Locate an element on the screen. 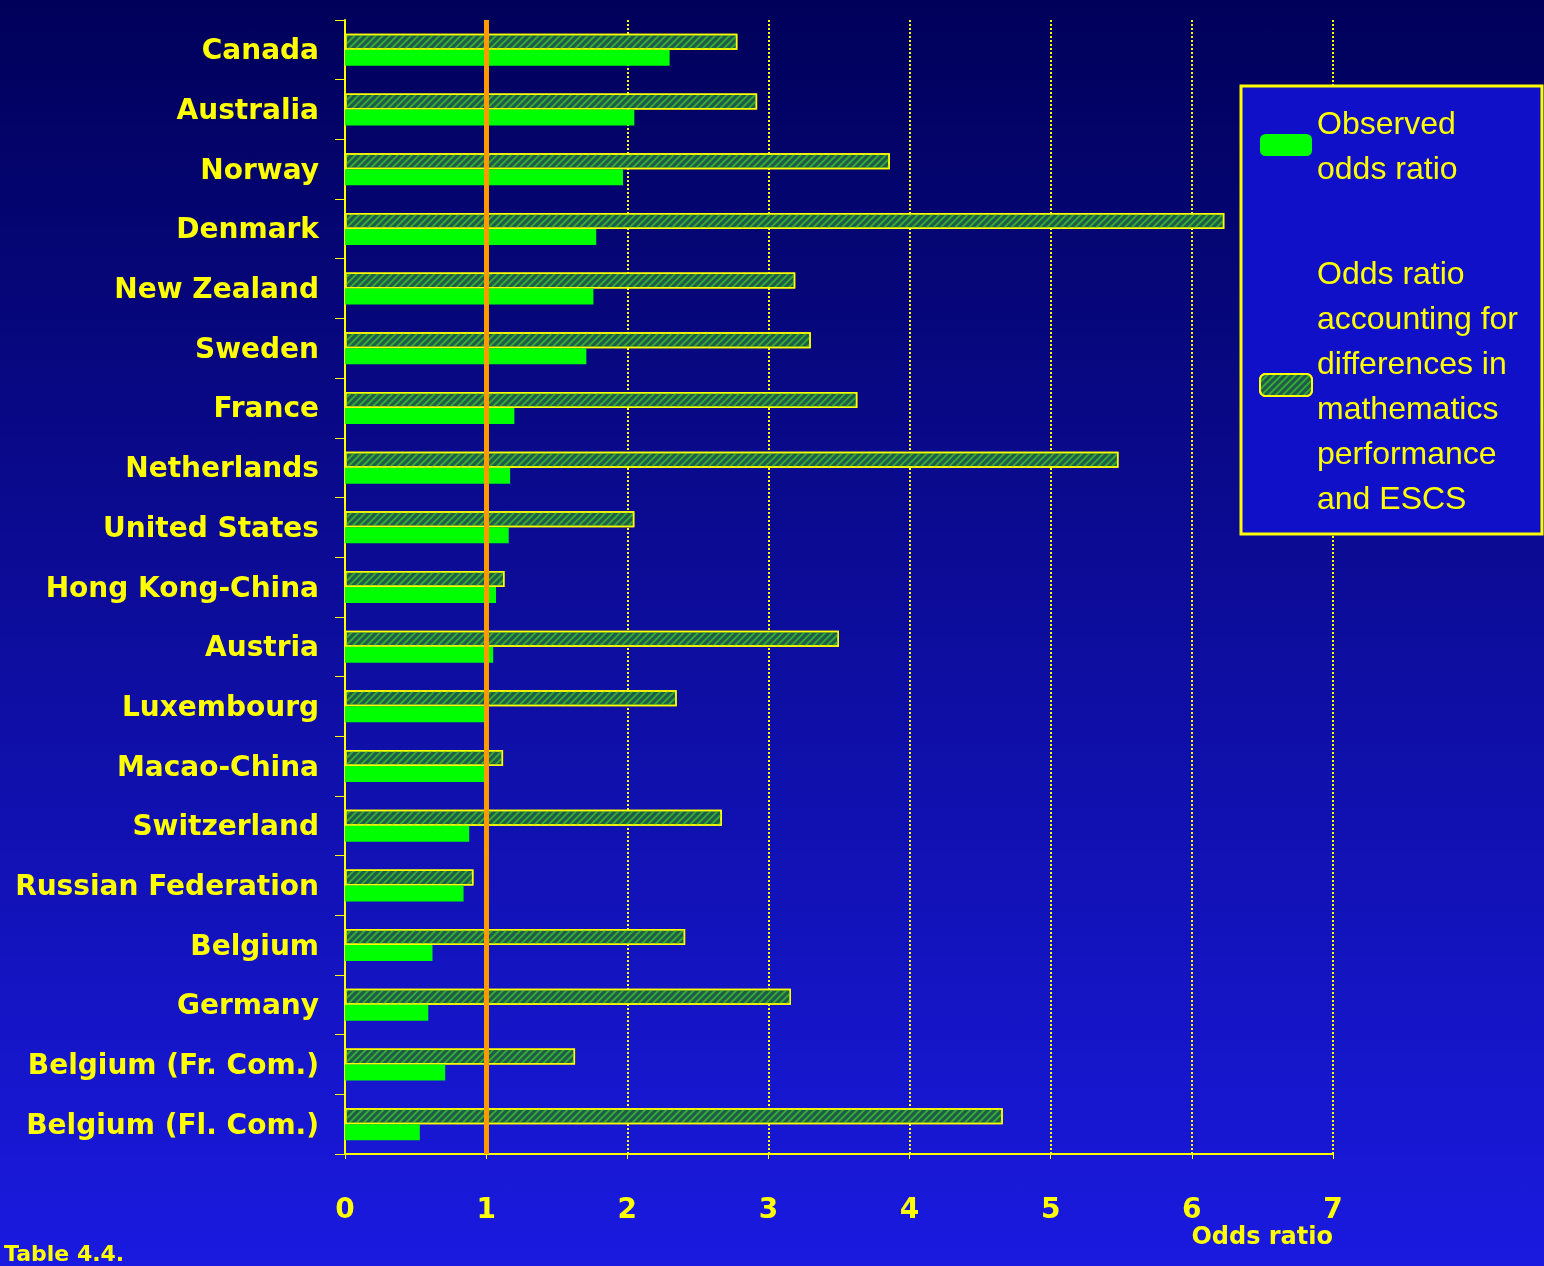 This screenshot has height=1266, width=1544. y-tick-label: Hong Kong-China is located at coordinates (182, 587).